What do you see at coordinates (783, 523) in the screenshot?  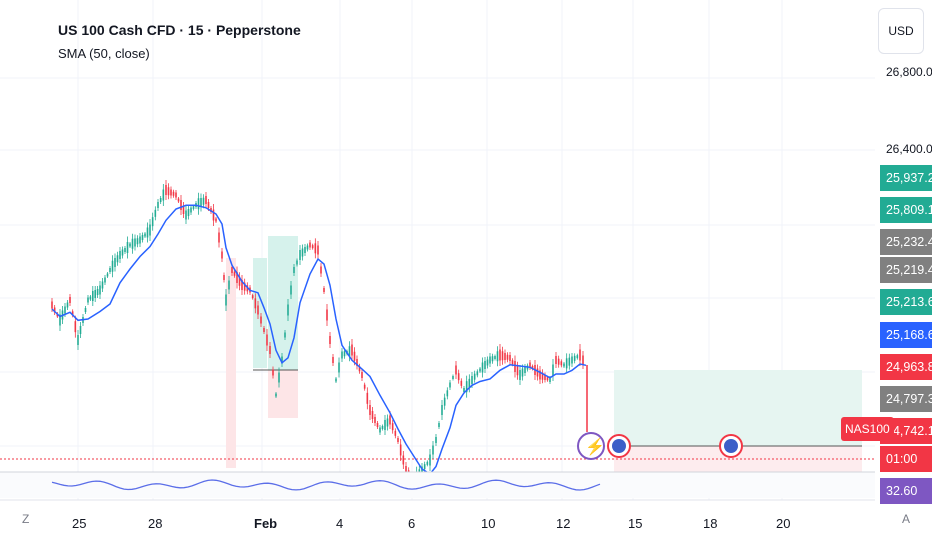 I see `time-axis-label: 20` at bounding box center [783, 523].